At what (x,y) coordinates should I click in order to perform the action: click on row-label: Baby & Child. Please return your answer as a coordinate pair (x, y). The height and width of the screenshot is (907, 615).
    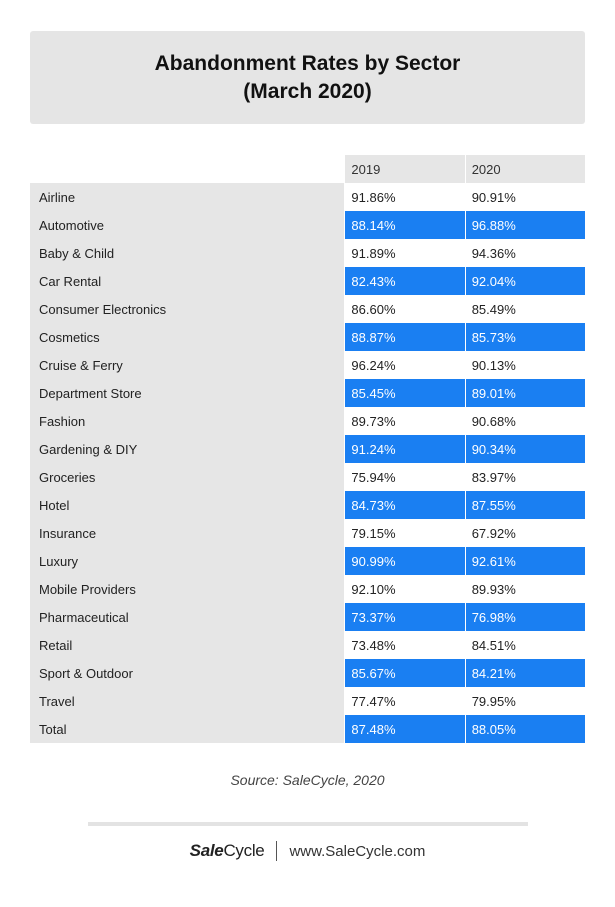
    Looking at the image, I should click on (187, 253).